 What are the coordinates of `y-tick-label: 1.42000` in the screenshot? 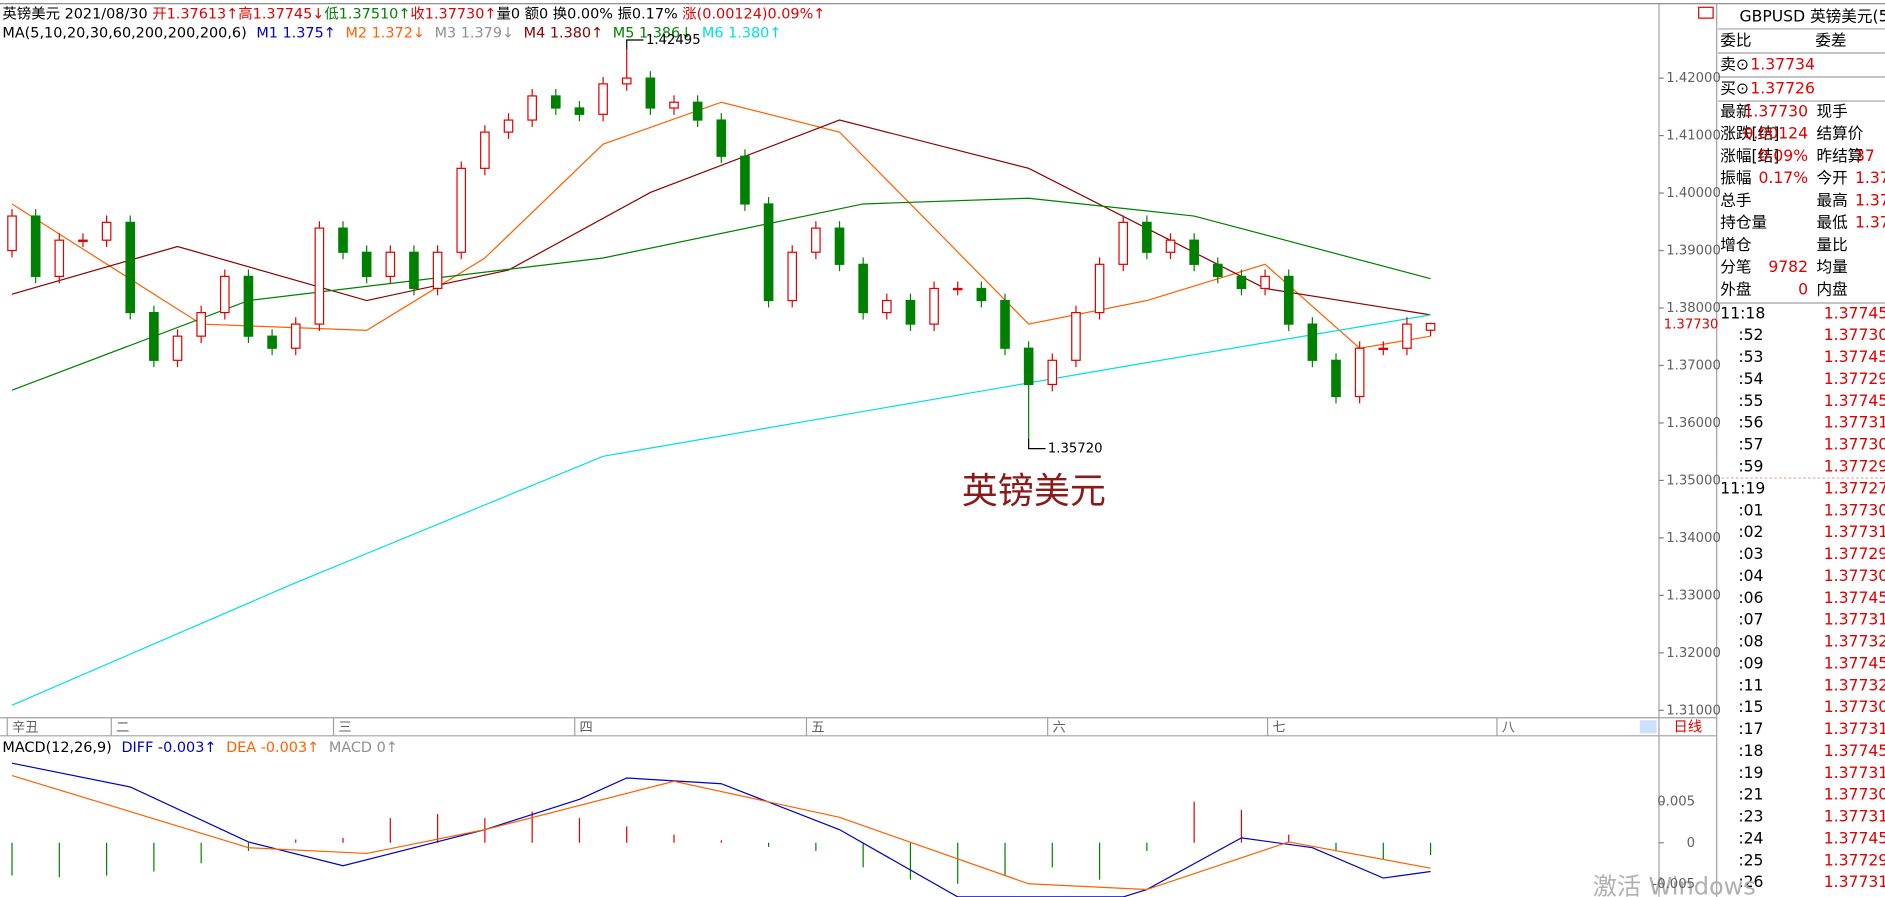 It's located at (1693, 78).